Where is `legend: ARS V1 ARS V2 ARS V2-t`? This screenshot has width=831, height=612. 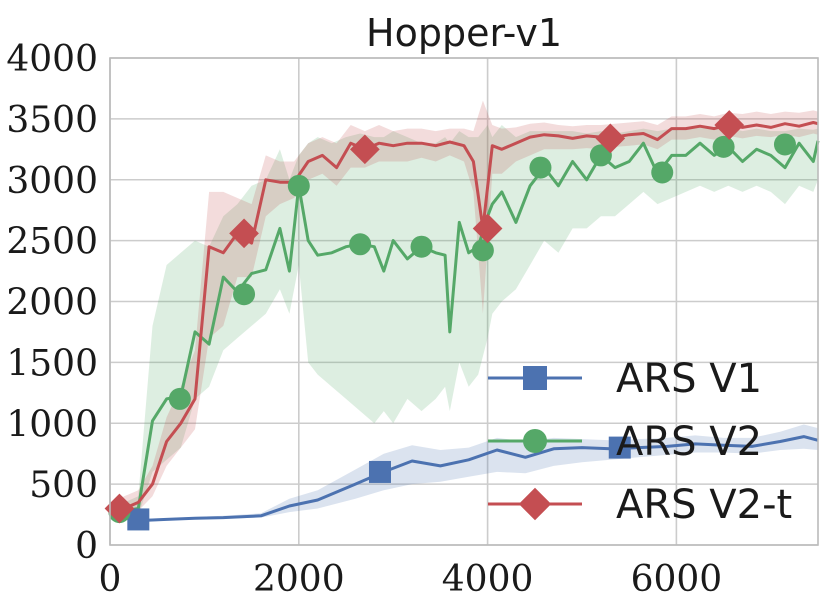
legend: ARS V1 ARS V2 ARS V2-t is located at coordinates (640, 442).